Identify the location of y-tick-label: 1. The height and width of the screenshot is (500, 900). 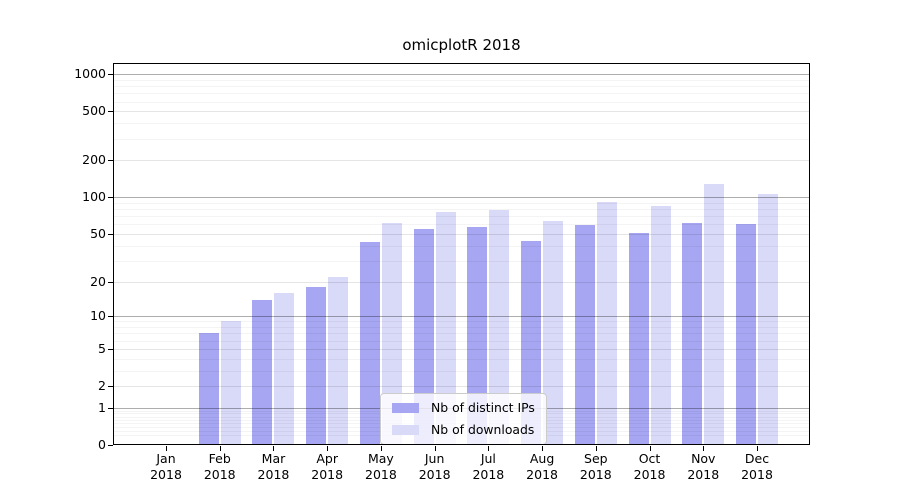
(102, 407).